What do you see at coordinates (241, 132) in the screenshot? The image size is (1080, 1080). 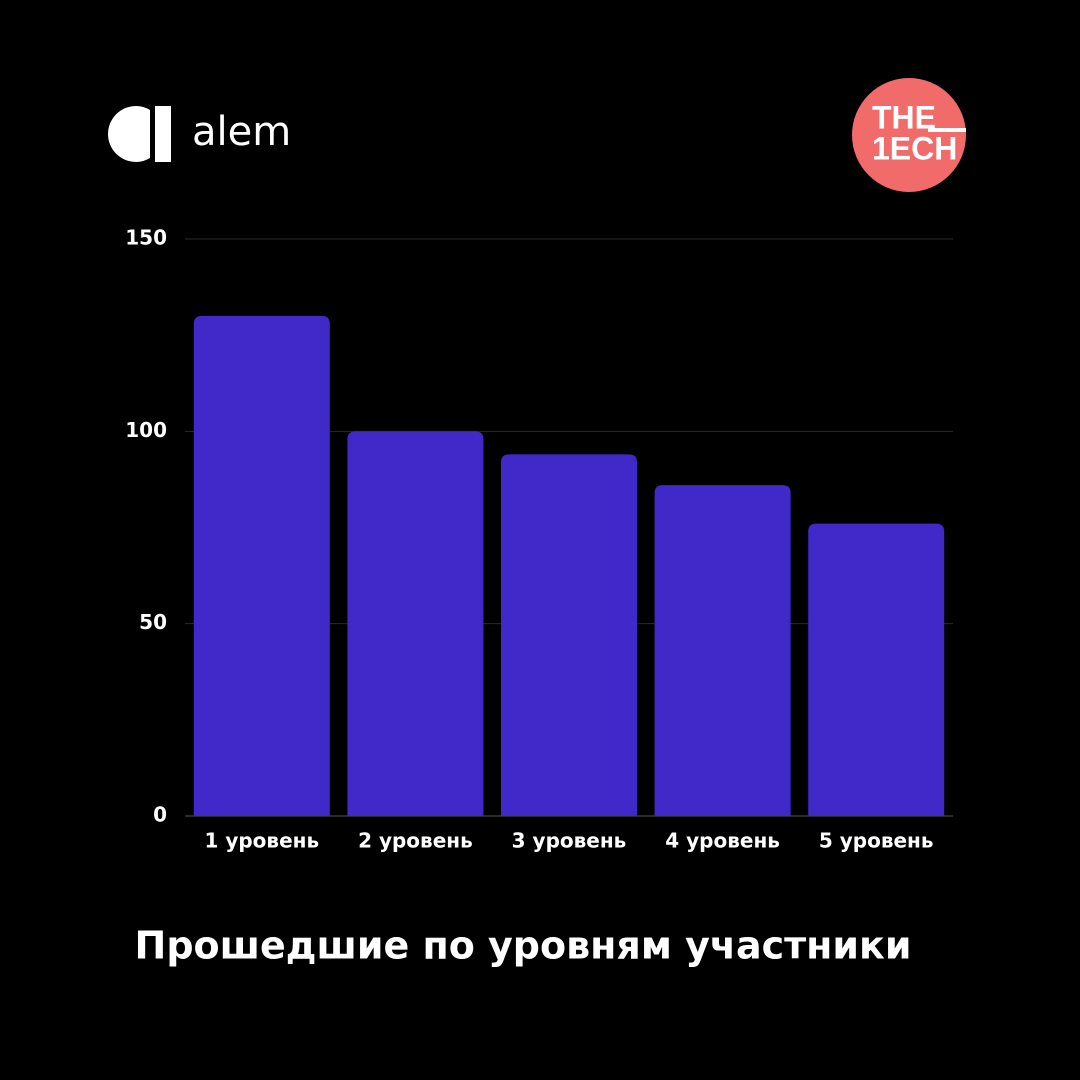 I see `brand-name: alem` at bounding box center [241, 132].